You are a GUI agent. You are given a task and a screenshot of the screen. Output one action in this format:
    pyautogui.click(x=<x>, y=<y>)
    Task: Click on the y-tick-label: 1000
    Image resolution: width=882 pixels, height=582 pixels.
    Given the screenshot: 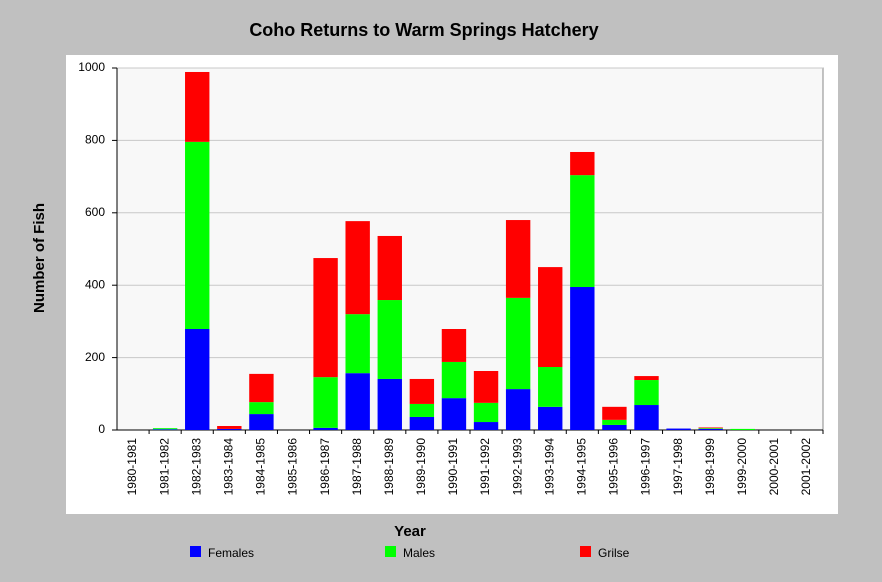 What is the action you would take?
    pyautogui.click(x=91, y=67)
    